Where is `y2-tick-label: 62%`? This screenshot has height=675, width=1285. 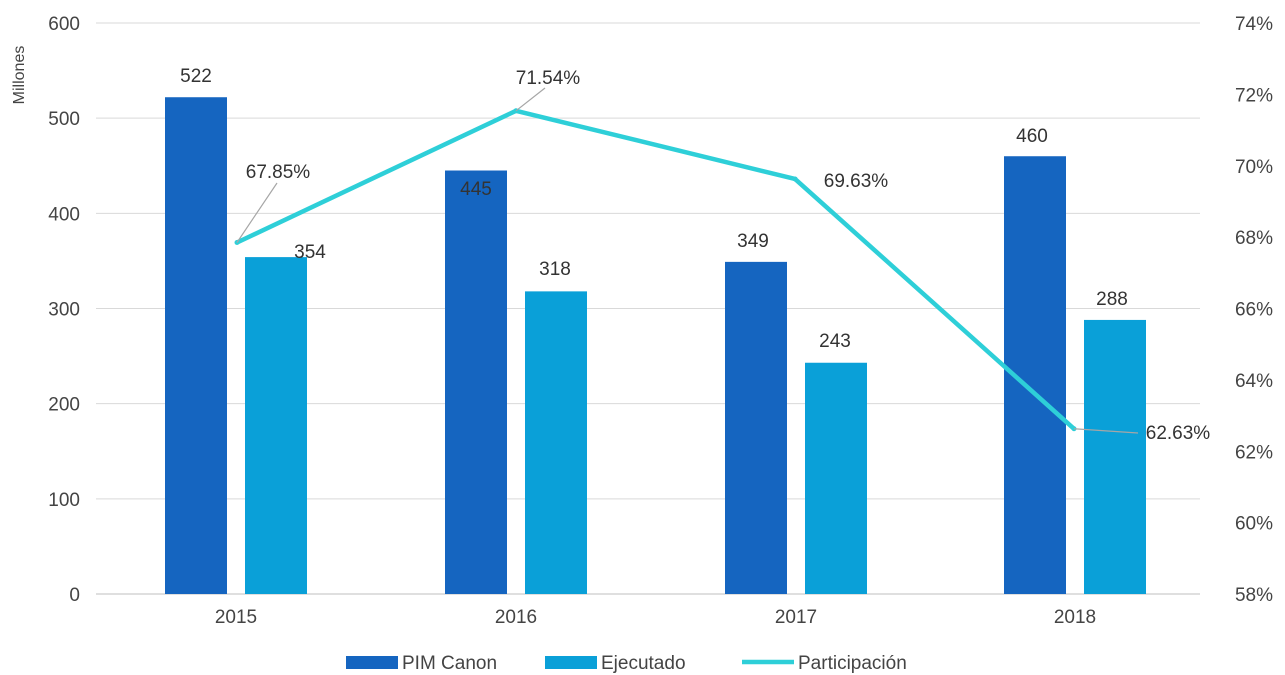
y2-tick-label: 62% is located at coordinates (1254, 452).